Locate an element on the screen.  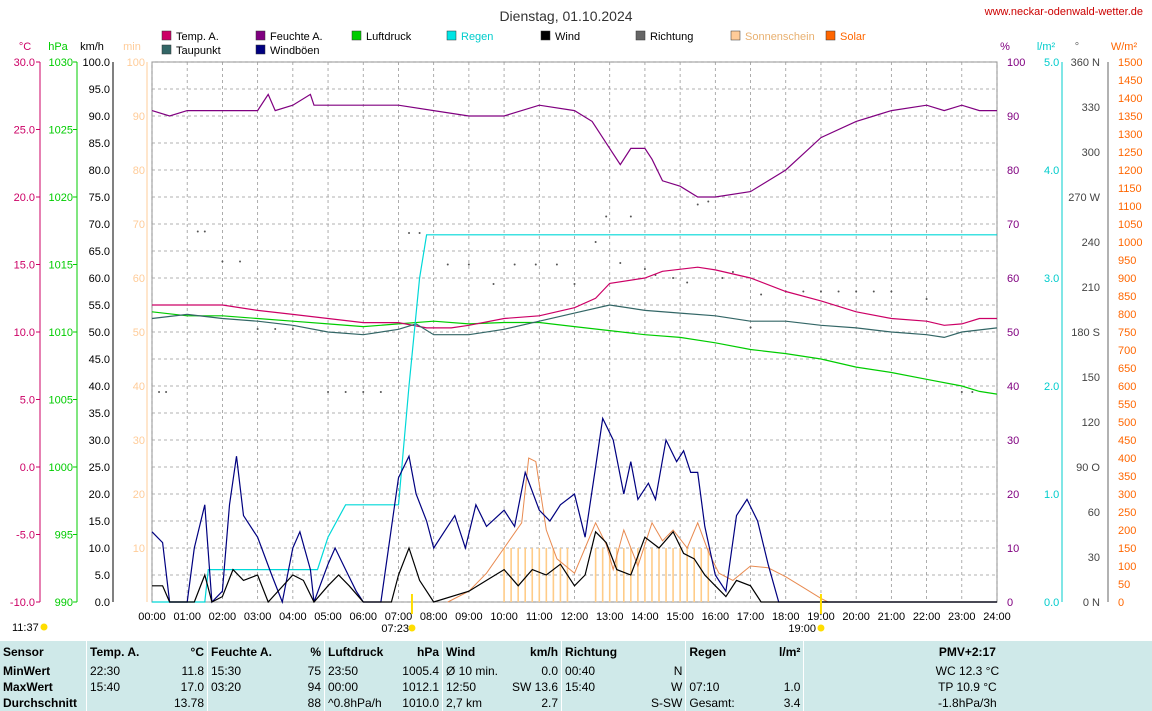
stats-avg-rain: 3.4 is located at coordinates (792, 703).